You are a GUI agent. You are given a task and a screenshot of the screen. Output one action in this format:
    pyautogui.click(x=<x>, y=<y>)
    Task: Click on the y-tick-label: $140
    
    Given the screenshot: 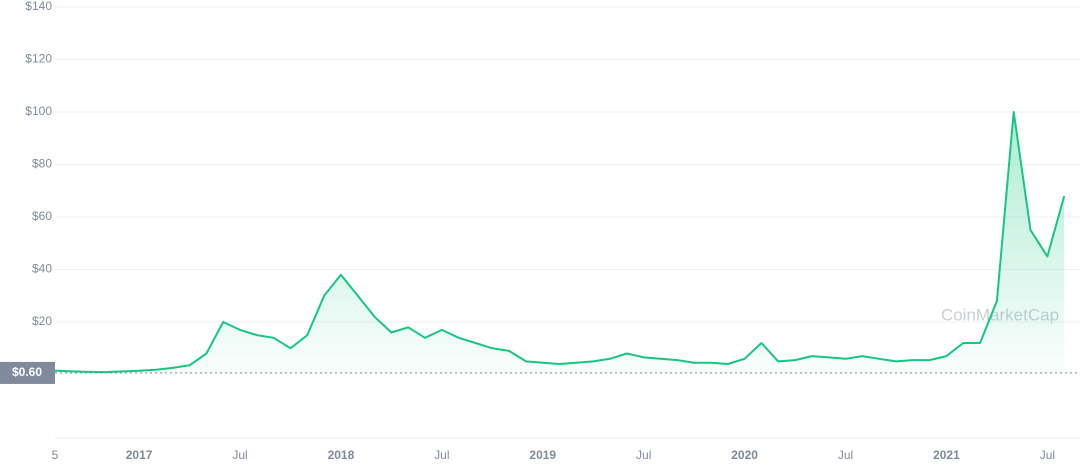 What is the action you would take?
    pyautogui.click(x=38, y=6)
    